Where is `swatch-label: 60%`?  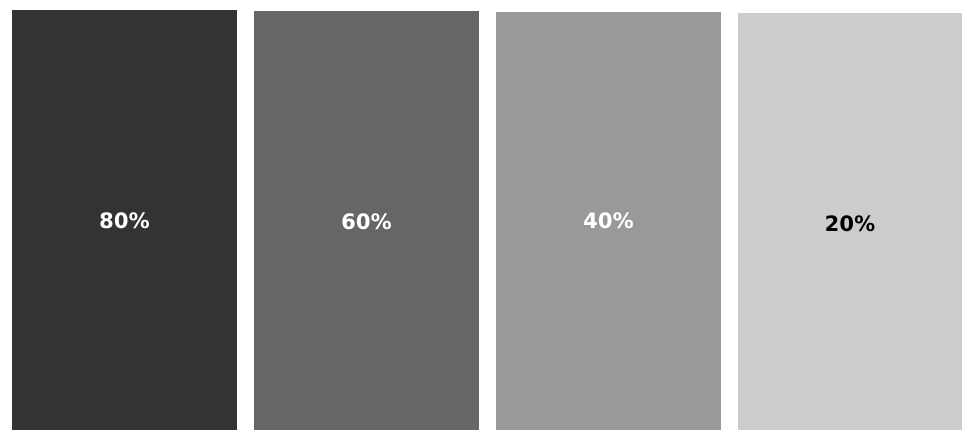 swatch-label: 60% is located at coordinates (366, 221).